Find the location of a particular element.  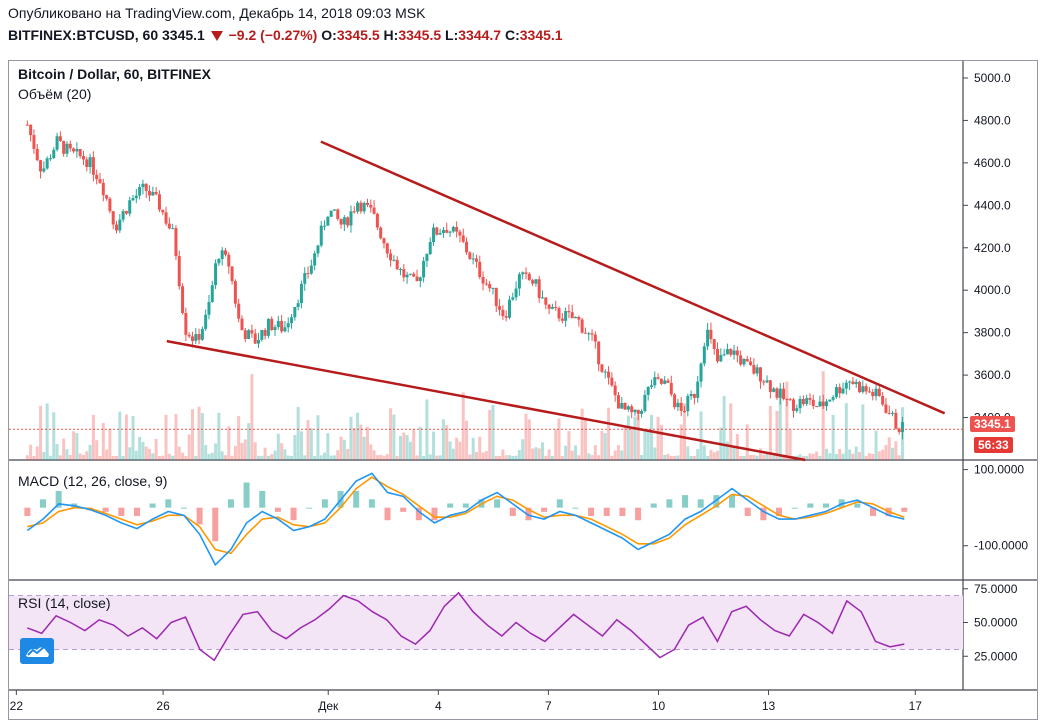

down-arrow-icon is located at coordinates (216, 36).